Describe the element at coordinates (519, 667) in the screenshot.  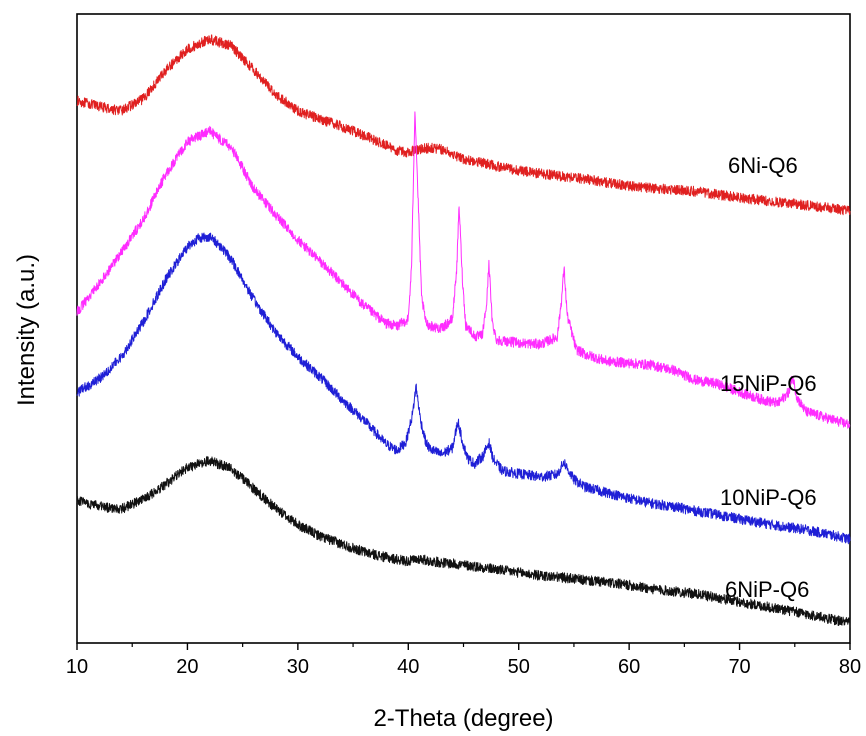
I see `x-tick-label-50: 50` at that location.